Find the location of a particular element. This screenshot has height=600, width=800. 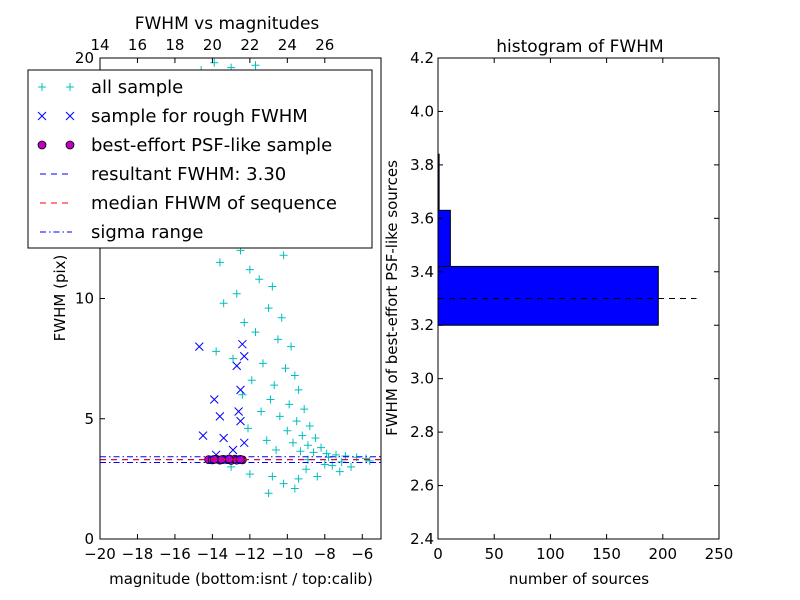

top-tick-label: 16 is located at coordinates (137, 45).